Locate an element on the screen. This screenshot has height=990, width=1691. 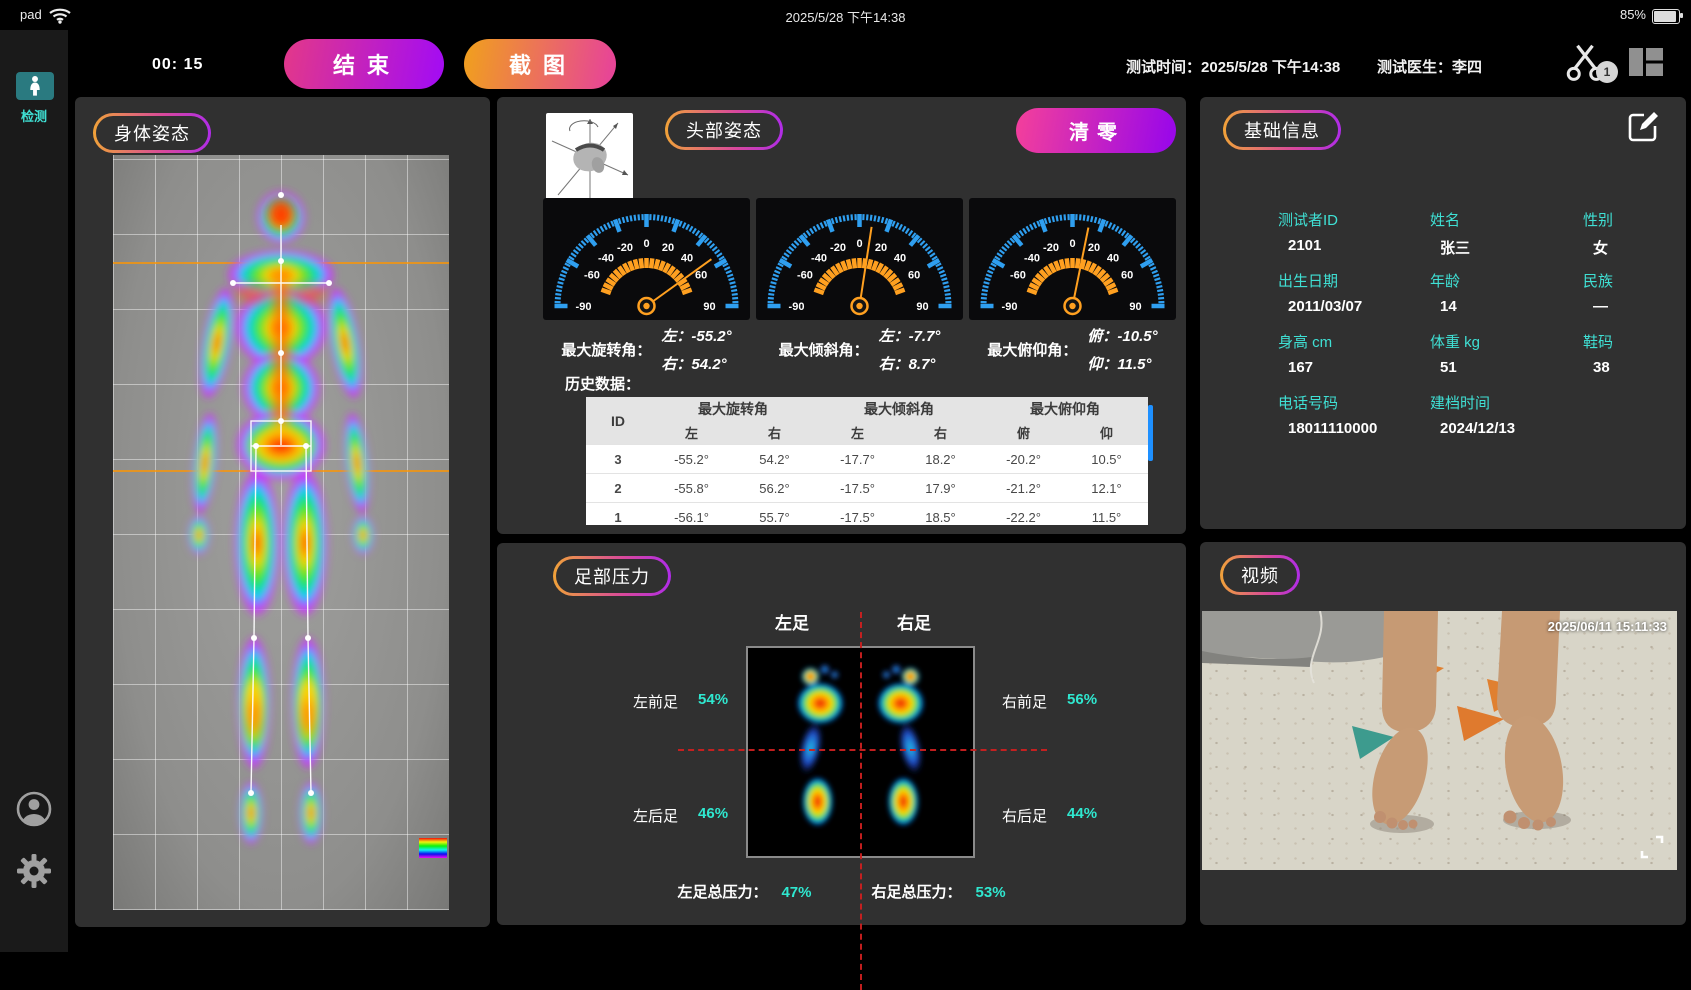
info-field-value: 14 is located at coordinates (1448, 306).